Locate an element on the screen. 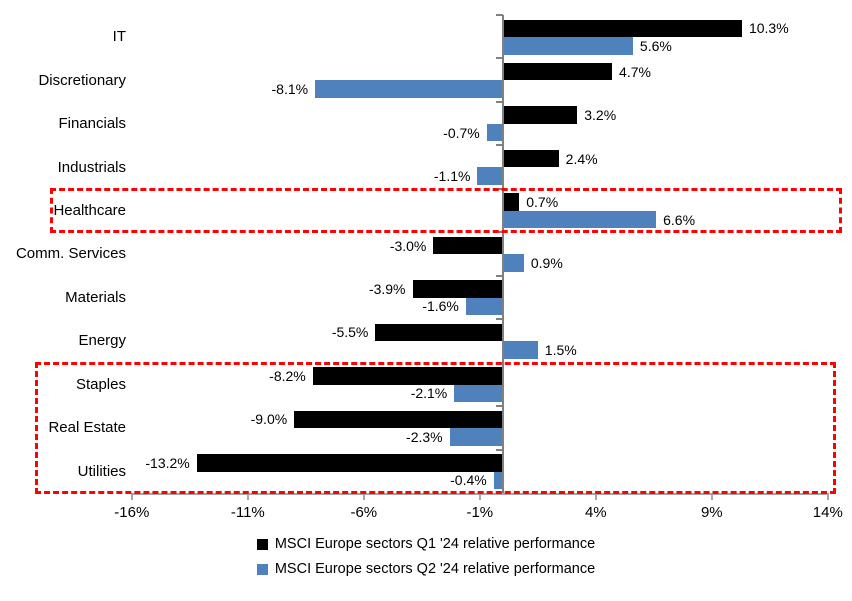  category-label: Comm. Services is located at coordinates (70, 254).